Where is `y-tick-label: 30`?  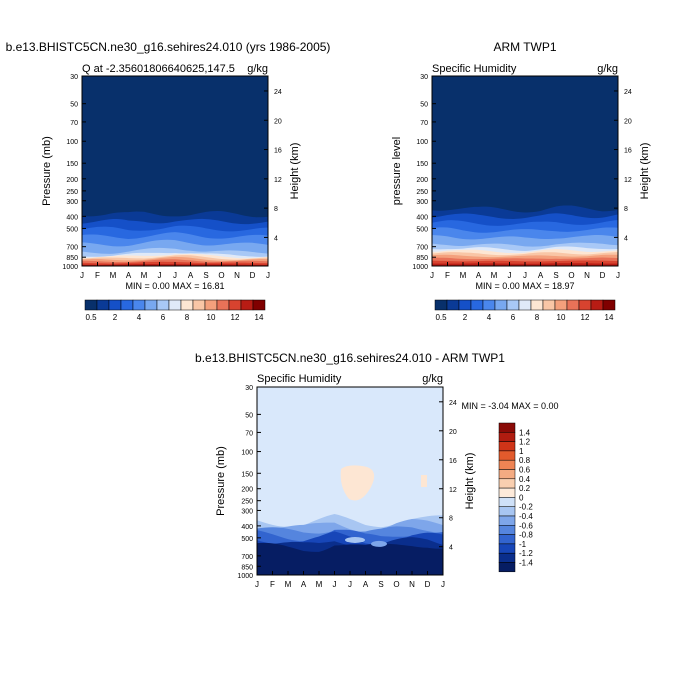
y-tick-label: 30 is located at coordinates (424, 77).